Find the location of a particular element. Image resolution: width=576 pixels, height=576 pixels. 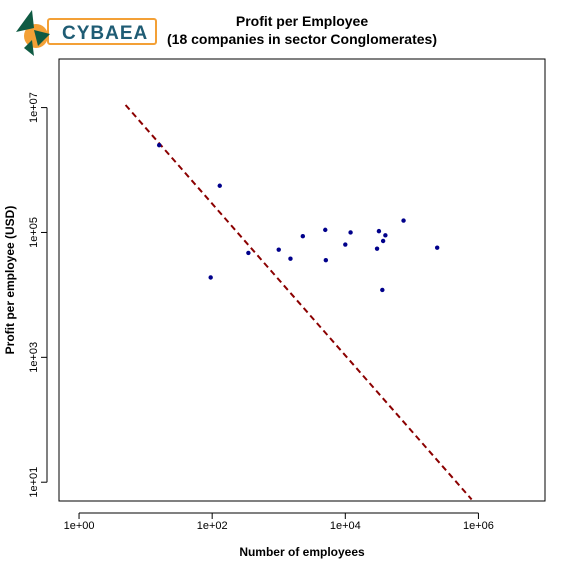

x-tick-label: 1e+04 is located at coordinates (345, 526).